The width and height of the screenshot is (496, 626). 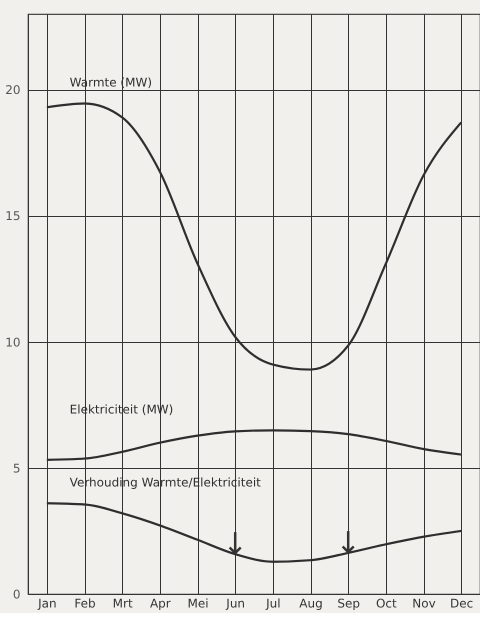 I want to click on y-tick-label: 20, so click(x=12, y=90).